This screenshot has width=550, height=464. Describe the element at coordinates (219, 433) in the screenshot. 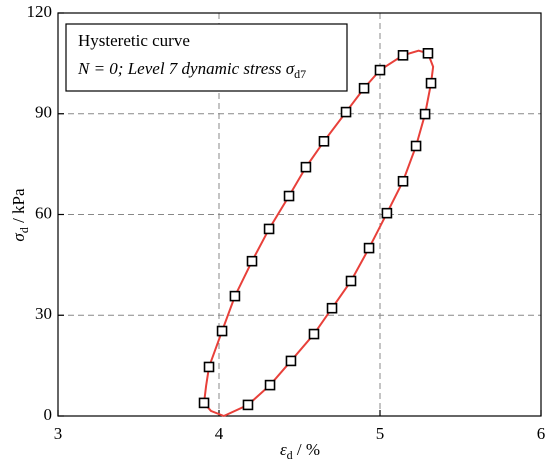

I see `x-tick-label: 4` at that location.